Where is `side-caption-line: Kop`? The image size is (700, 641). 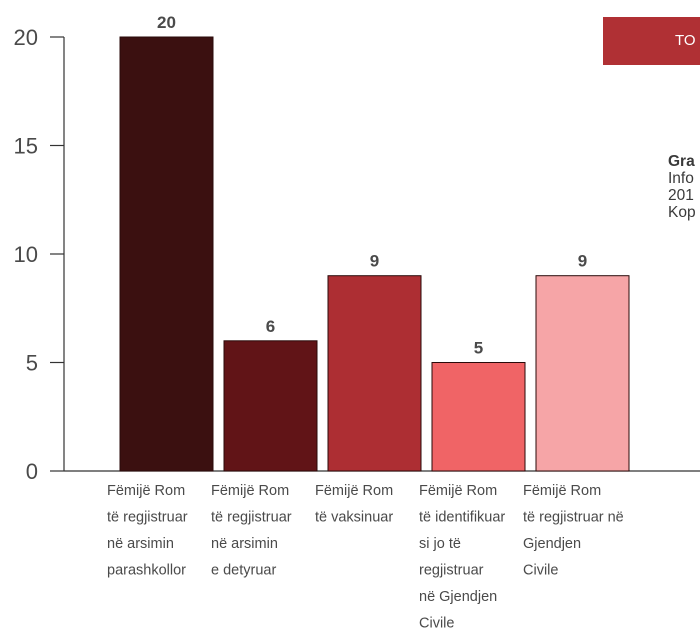
side-caption-line: Kop is located at coordinates (682, 212).